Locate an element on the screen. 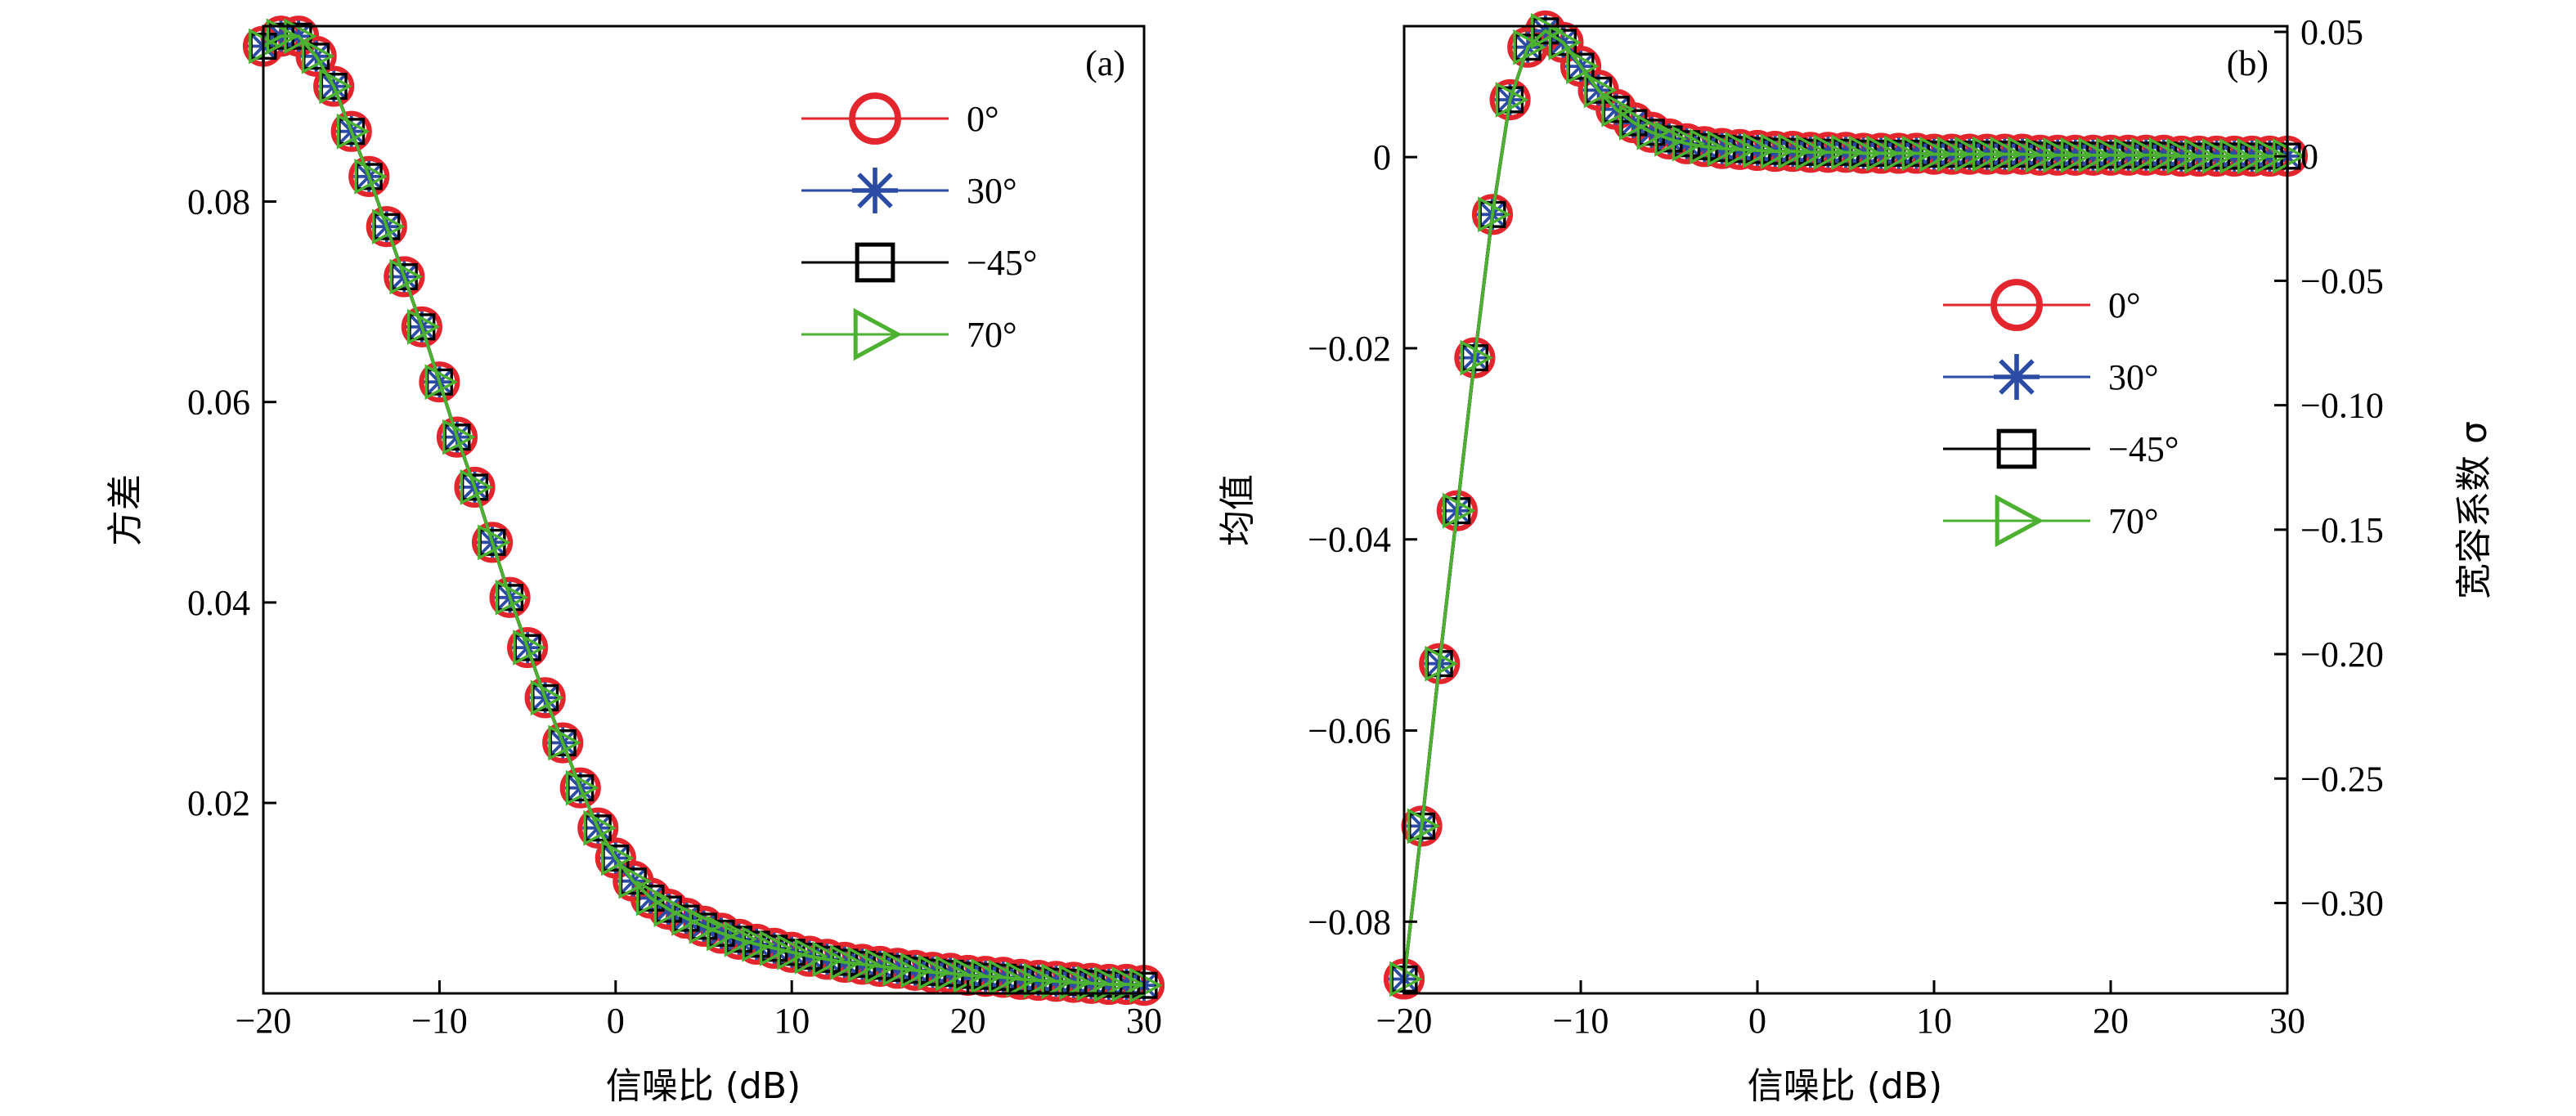  legend-asterisk-marker is located at coordinates (2017, 377).